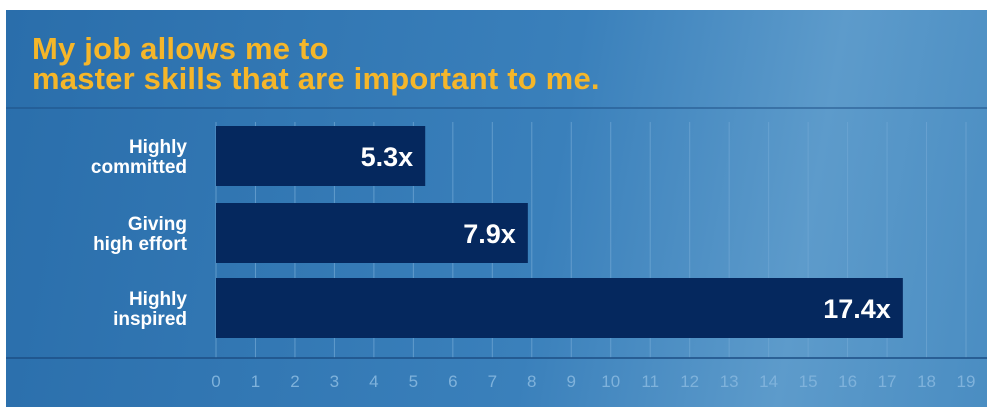 The width and height of the screenshot is (987, 407). Describe the element at coordinates (316, 78) in the screenshot. I see `chart-title-line-2: master skills that are important to me.` at that location.